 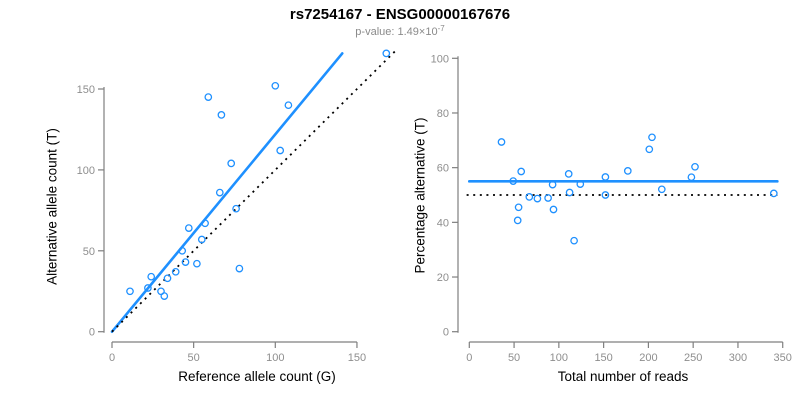 What do you see at coordinates (420, 195) in the screenshot?
I see `right-y-axis-title: Percentage alternative (T)` at bounding box center [420, 195].